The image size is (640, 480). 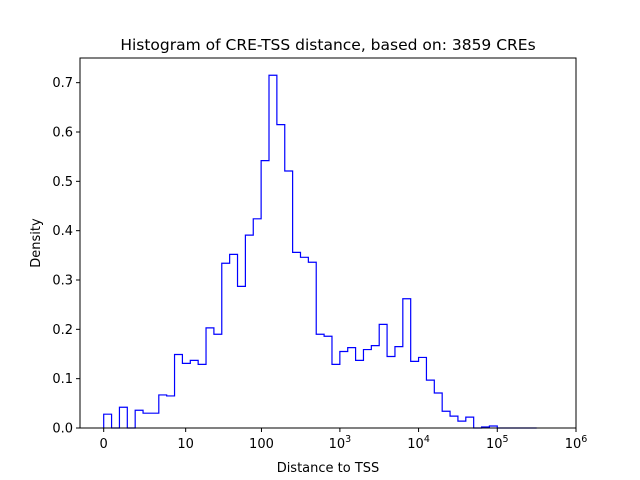 I want to click on x-axis-title: Distance to TSS, so click(x=328, y=468).